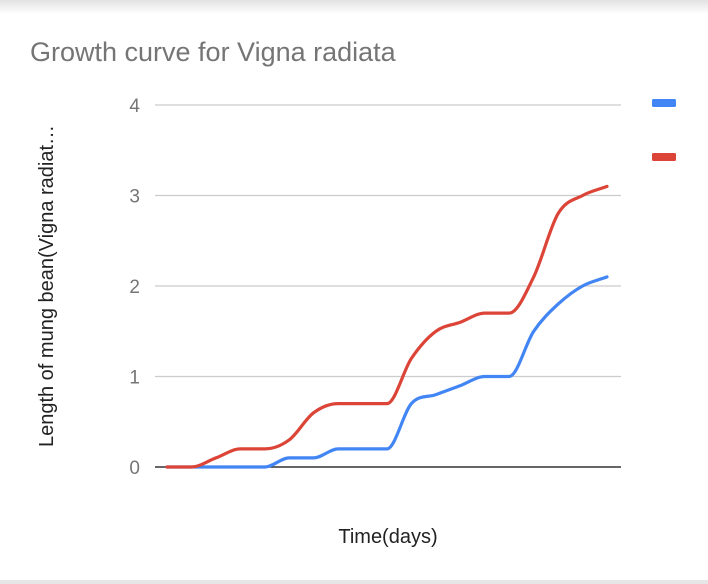  Describe the element at coordinates (387, 537) in the screenshot. I see `x-axis-label: Time(days)` at that location.